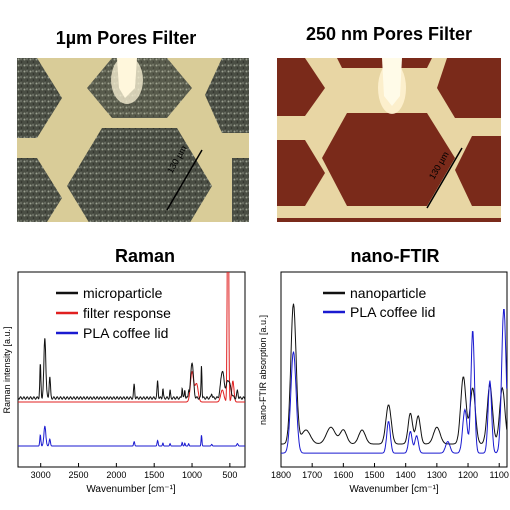 This screenshot has width=510, height=510. I want to click on raman-x-tick-label: 1000, so click(192, 475).